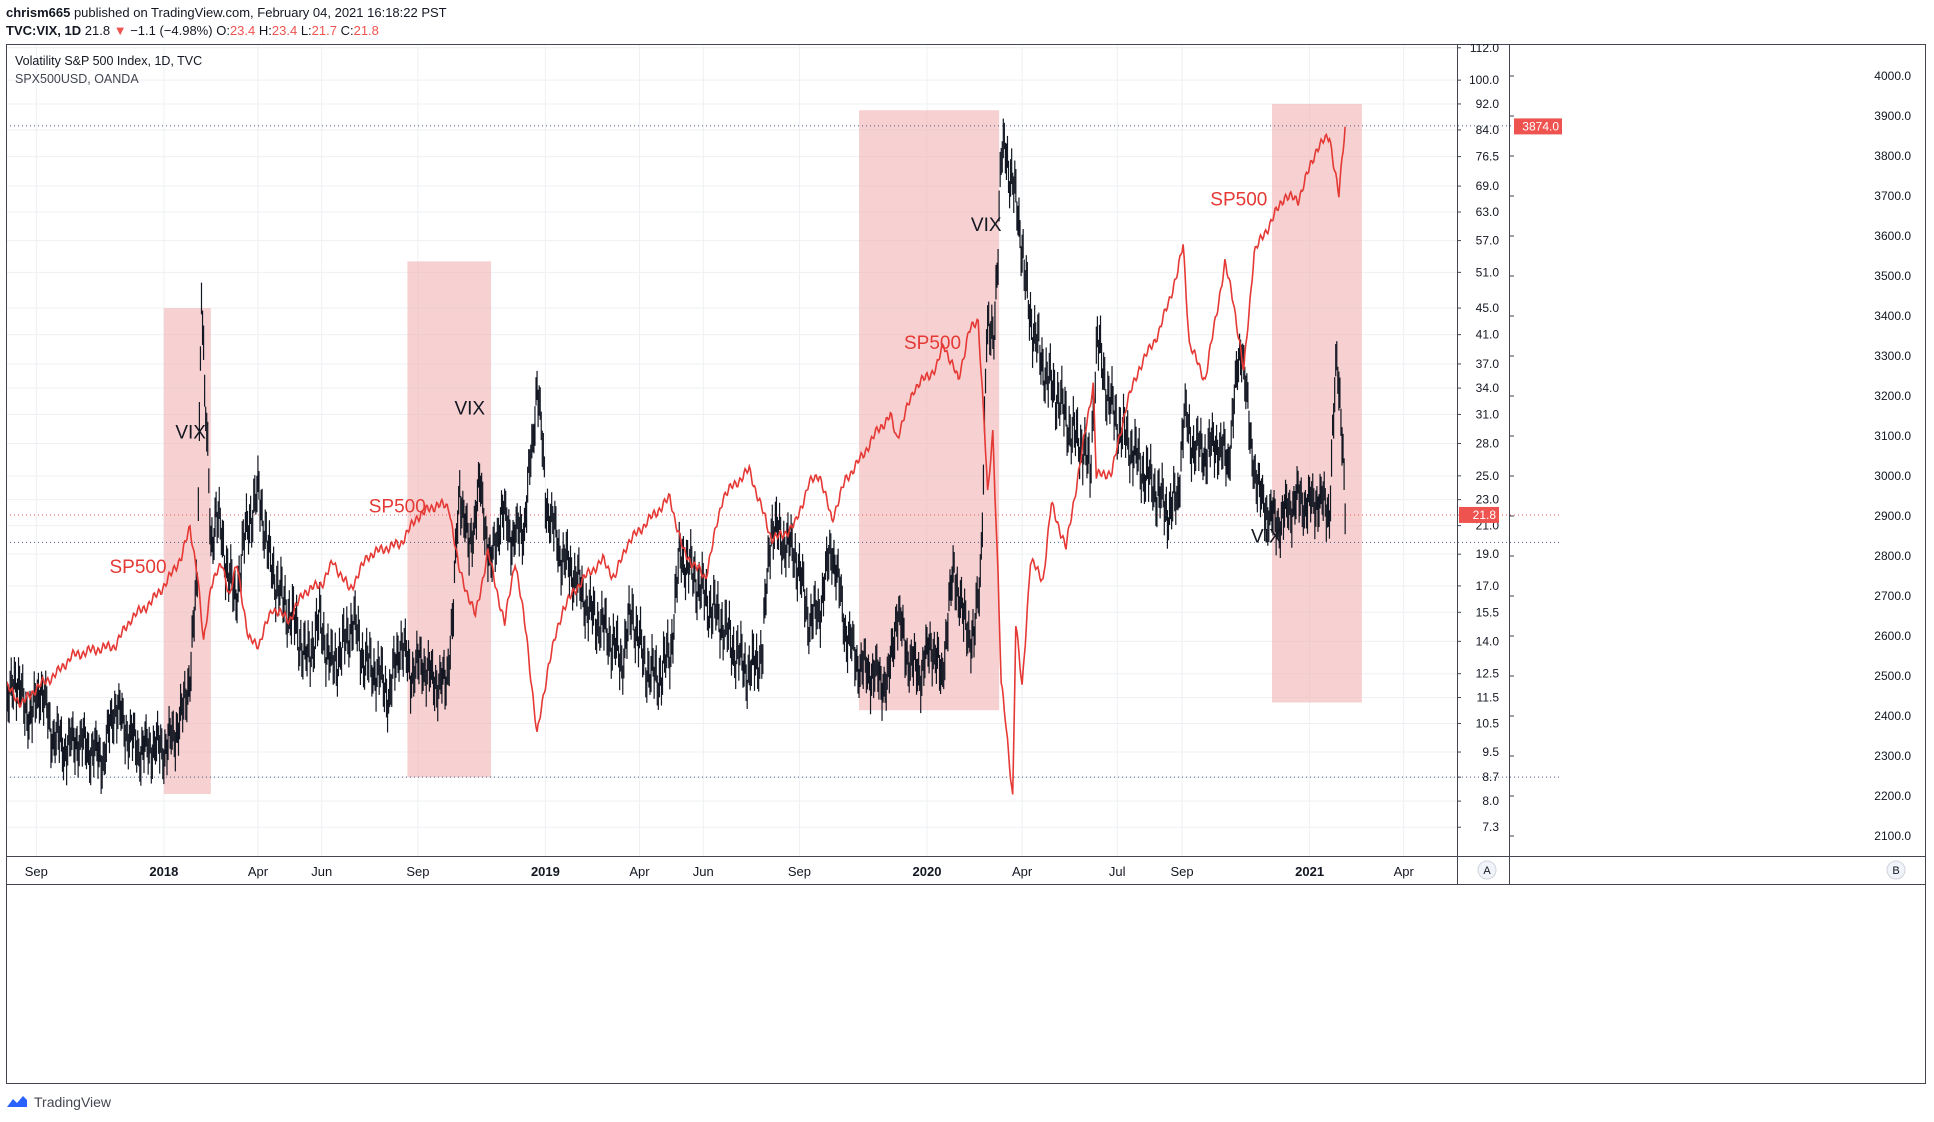 The image size is (1934, 1122). What do you see at coordinates (1490, 777) in the screenshot?
I see `vix-tick-label: 8.7` at bounding box center [1490, 777].